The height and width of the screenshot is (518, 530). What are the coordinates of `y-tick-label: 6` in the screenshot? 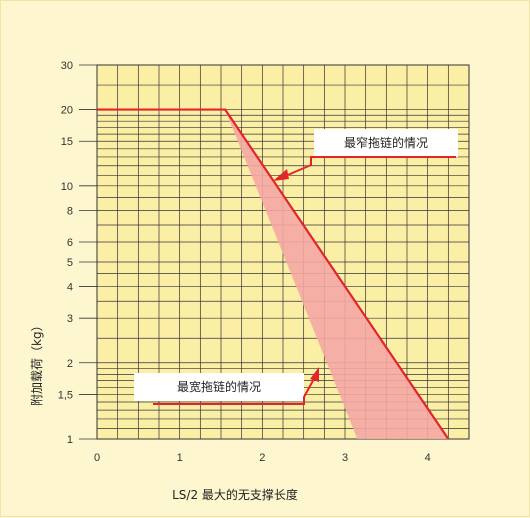 It's located at (70, 243).